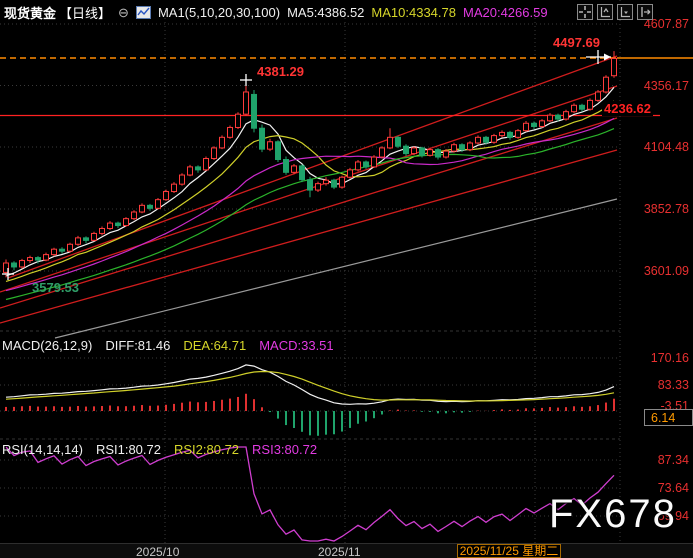  Describe the element at coordinates (346, 550) in the screenshot. I see `time-axis: 2025/10 2025/11 2025/11/25 星期二` at that location.